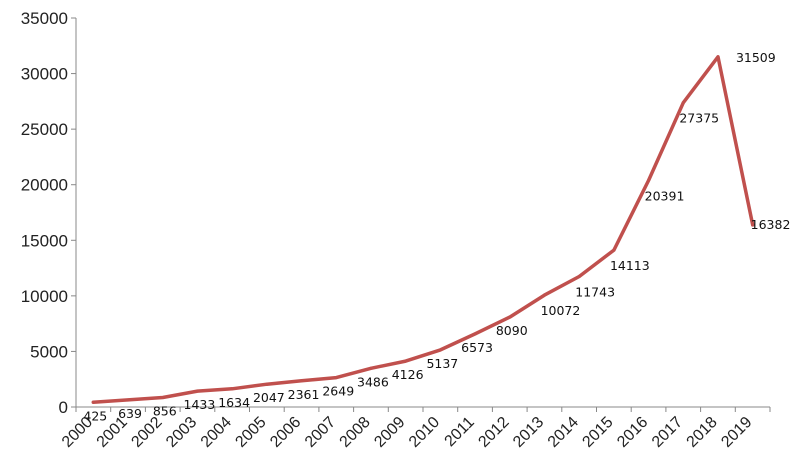 The image size is (800, 466). What do you see at coordinates (181, 432) in the screenshot?
I see `x-tick-label: 2003` at bounding box center [181, 432].